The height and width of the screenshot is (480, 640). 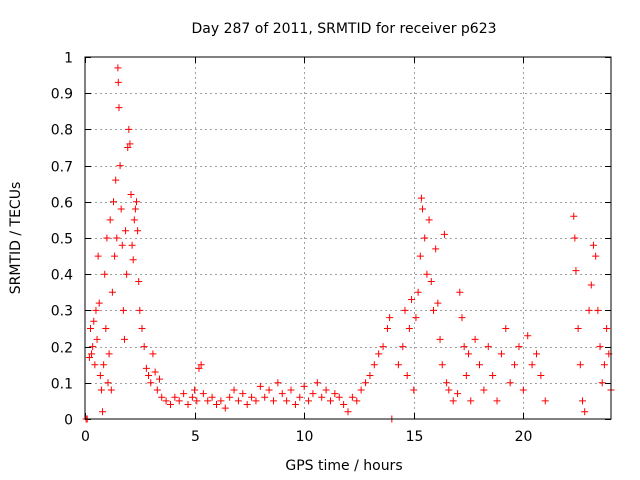 I want to click on y-tick-label: 0, so click(x=68, y=421).